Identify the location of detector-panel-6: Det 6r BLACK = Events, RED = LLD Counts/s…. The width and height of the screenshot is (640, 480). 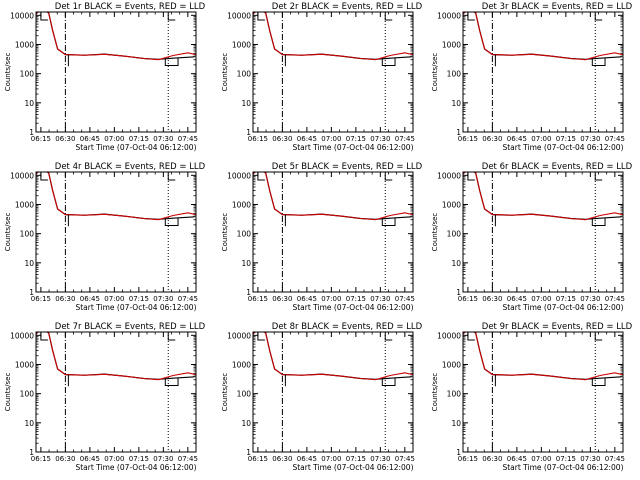
(532, 237).